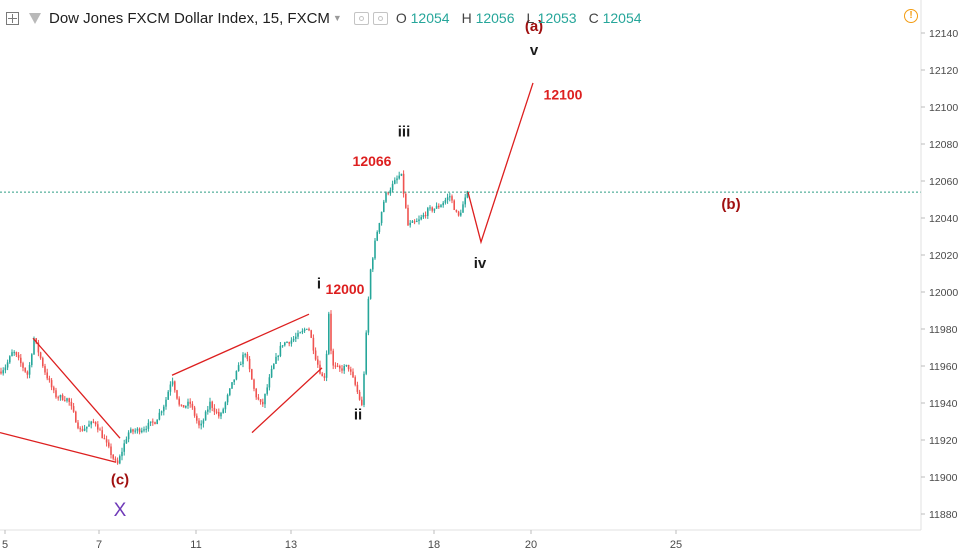 This screenshot has height=554, width=968. What do you see at coordinates (943, 71) in the screenshot?
I see `y-tick-label: 12120` at bounding box center [943, 71].